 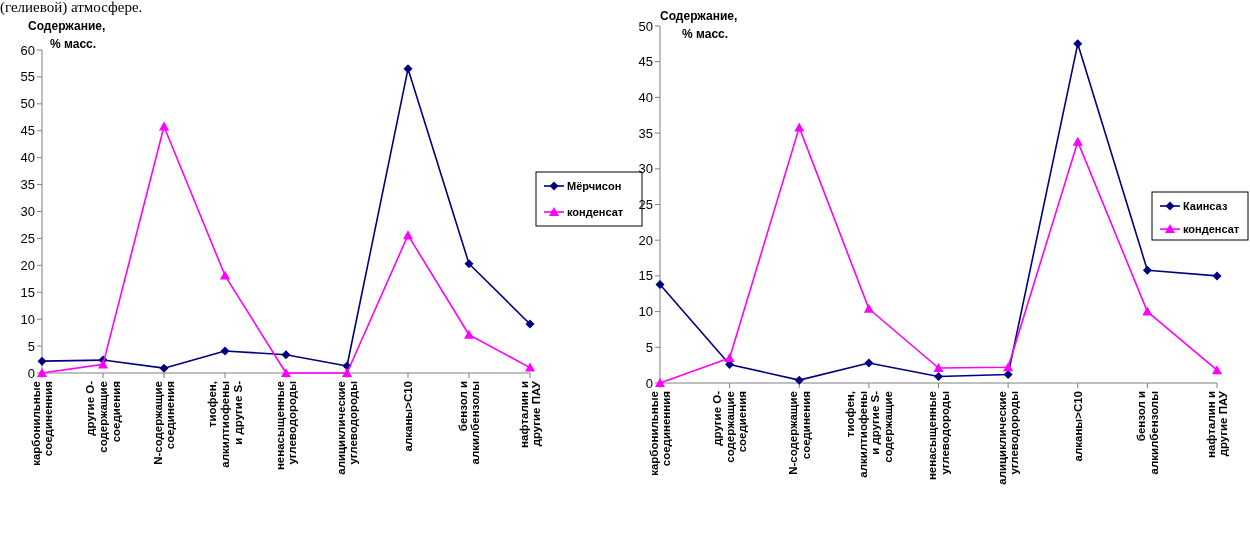 I want to click on y-axis-title: Содержание, % масс., so click(x=699, y=25).